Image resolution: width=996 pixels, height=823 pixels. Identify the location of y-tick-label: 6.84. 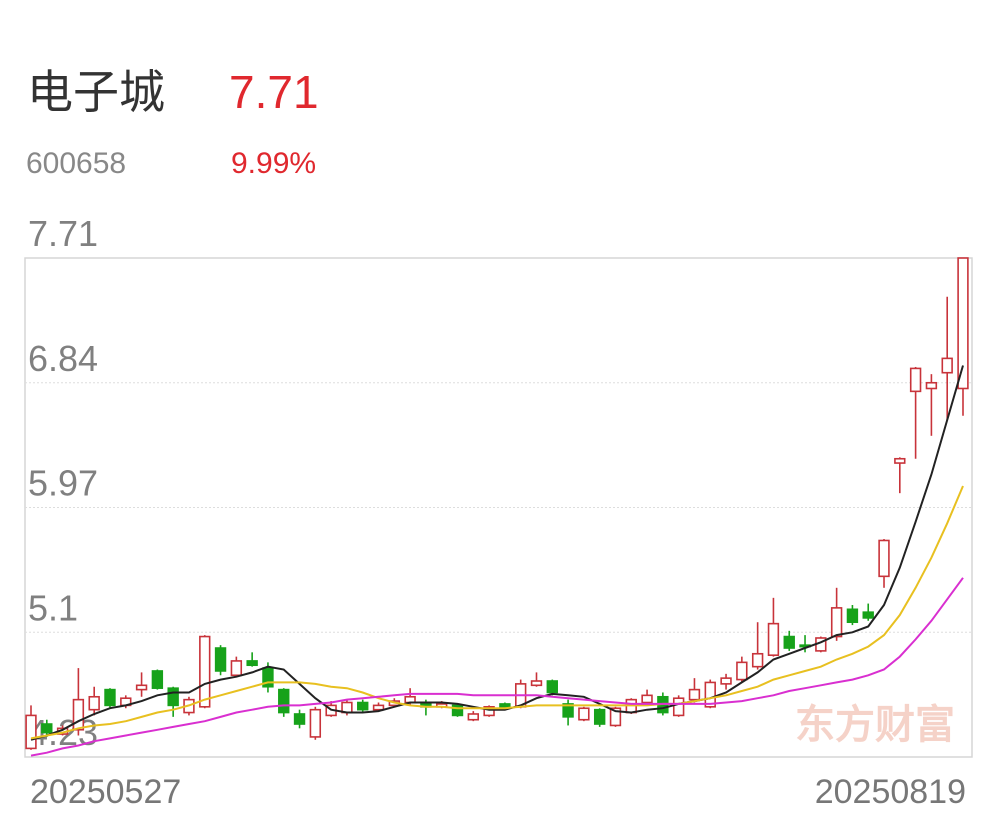
(63, 358).